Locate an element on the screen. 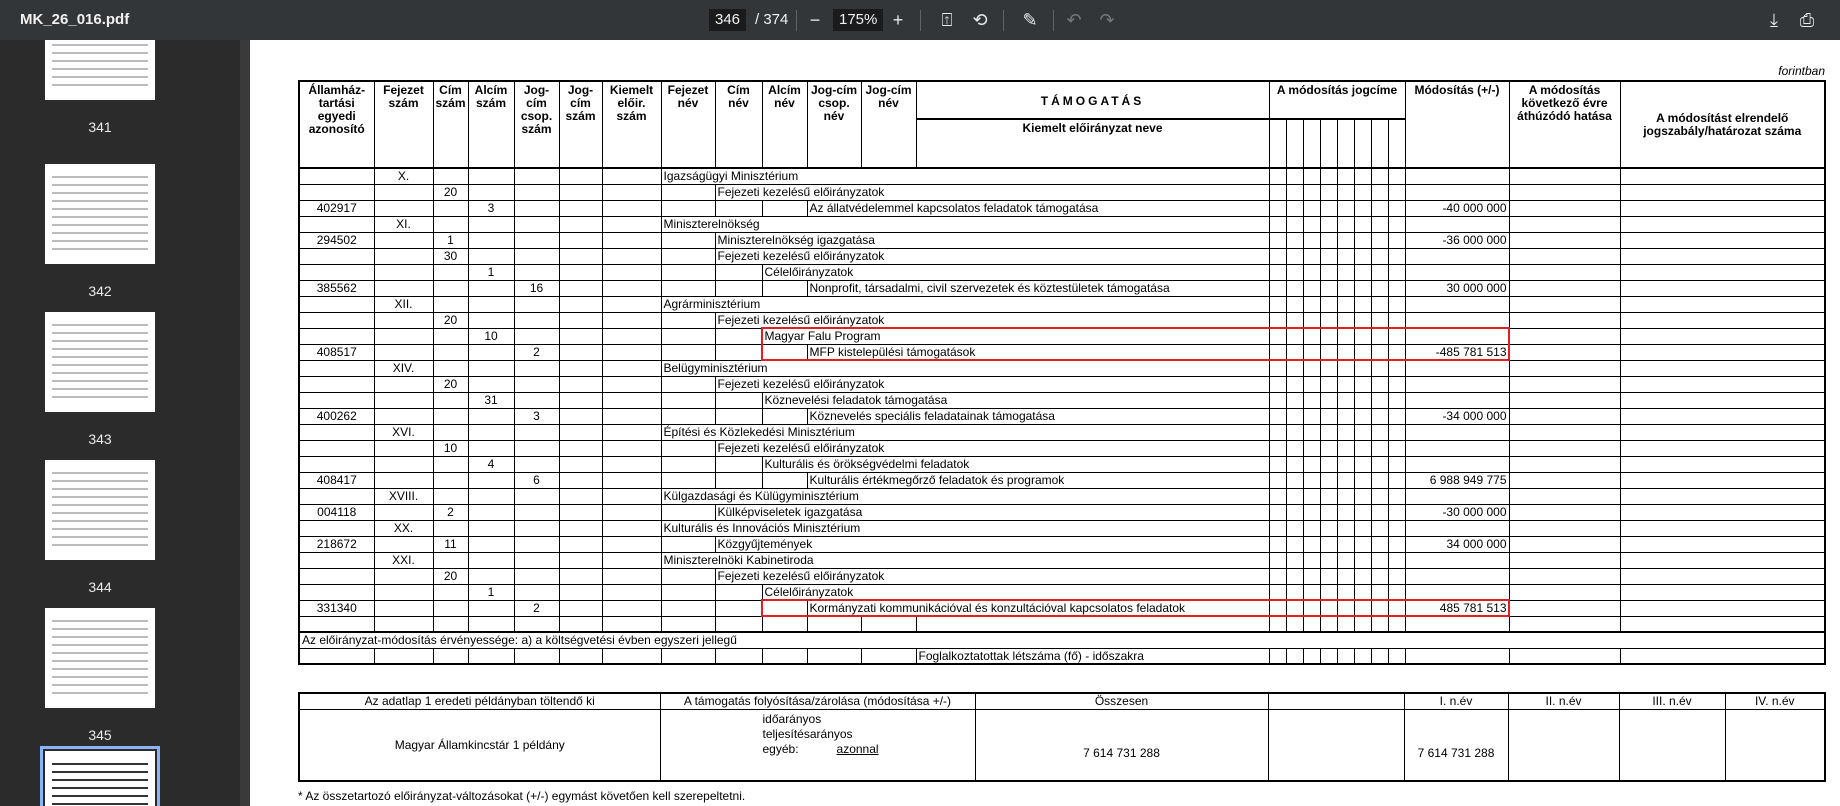 Image resolution: width=1840 pixels, height=806 pixels. summary-header: Összesen is located at coordinates (1121, 701).